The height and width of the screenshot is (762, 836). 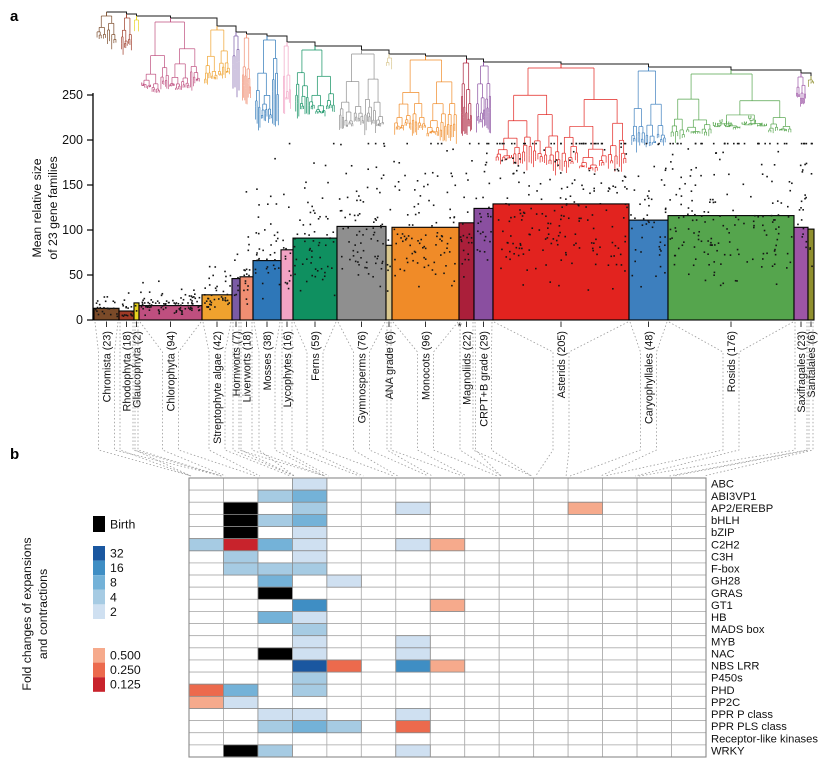 What do you see at coordinates (344, 727) in the screenshot?
I see `heatmap-cell-ppr-pls-class-c5` at bounding box center [344, 727].